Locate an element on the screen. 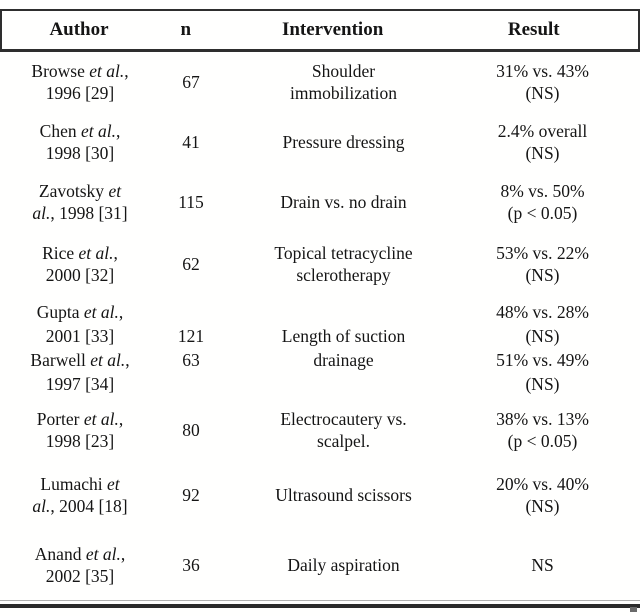 The width and height of the screenshot is (640, 616). intervention-cell: Daily aspiration is located at coordinates (343, 565).